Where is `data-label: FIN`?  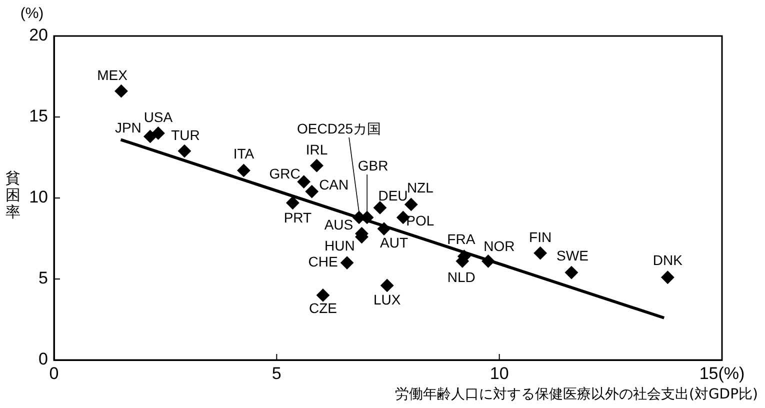
data-label: FIN is located at coordinates (540, 236).